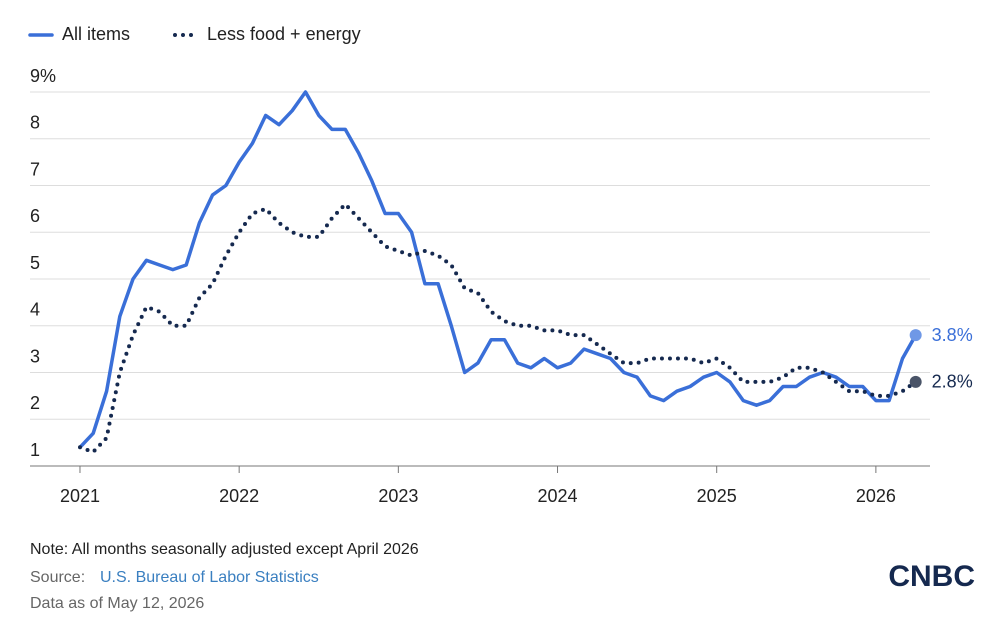 This screenshot has width=998, height=637. What do you see at coordinates (35, 216) in the screenshot?
I see `y-tick-label: 6` at bounding box center [35, 216].